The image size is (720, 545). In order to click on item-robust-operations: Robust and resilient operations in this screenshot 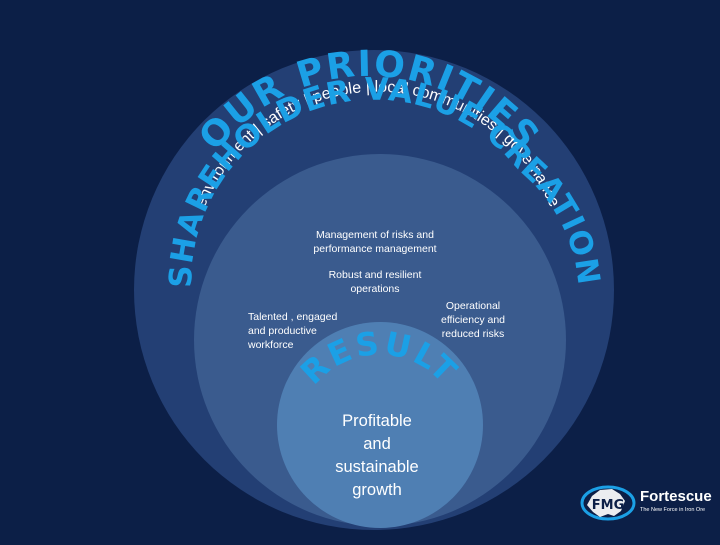, I will do `click(375, 282)`.